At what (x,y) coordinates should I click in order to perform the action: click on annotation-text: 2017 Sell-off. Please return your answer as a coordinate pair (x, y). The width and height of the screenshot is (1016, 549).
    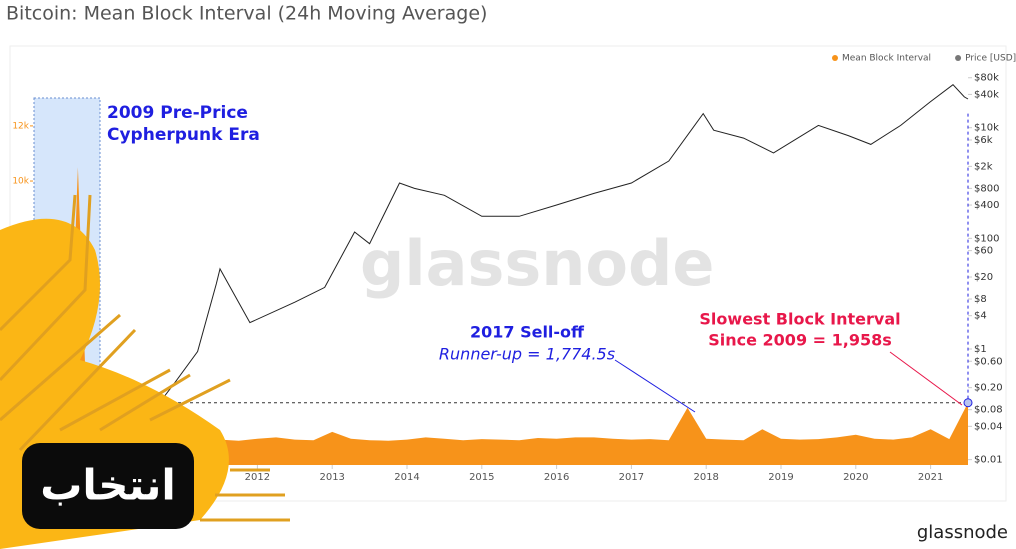
    Looking at the image, I should click on (527, 332).